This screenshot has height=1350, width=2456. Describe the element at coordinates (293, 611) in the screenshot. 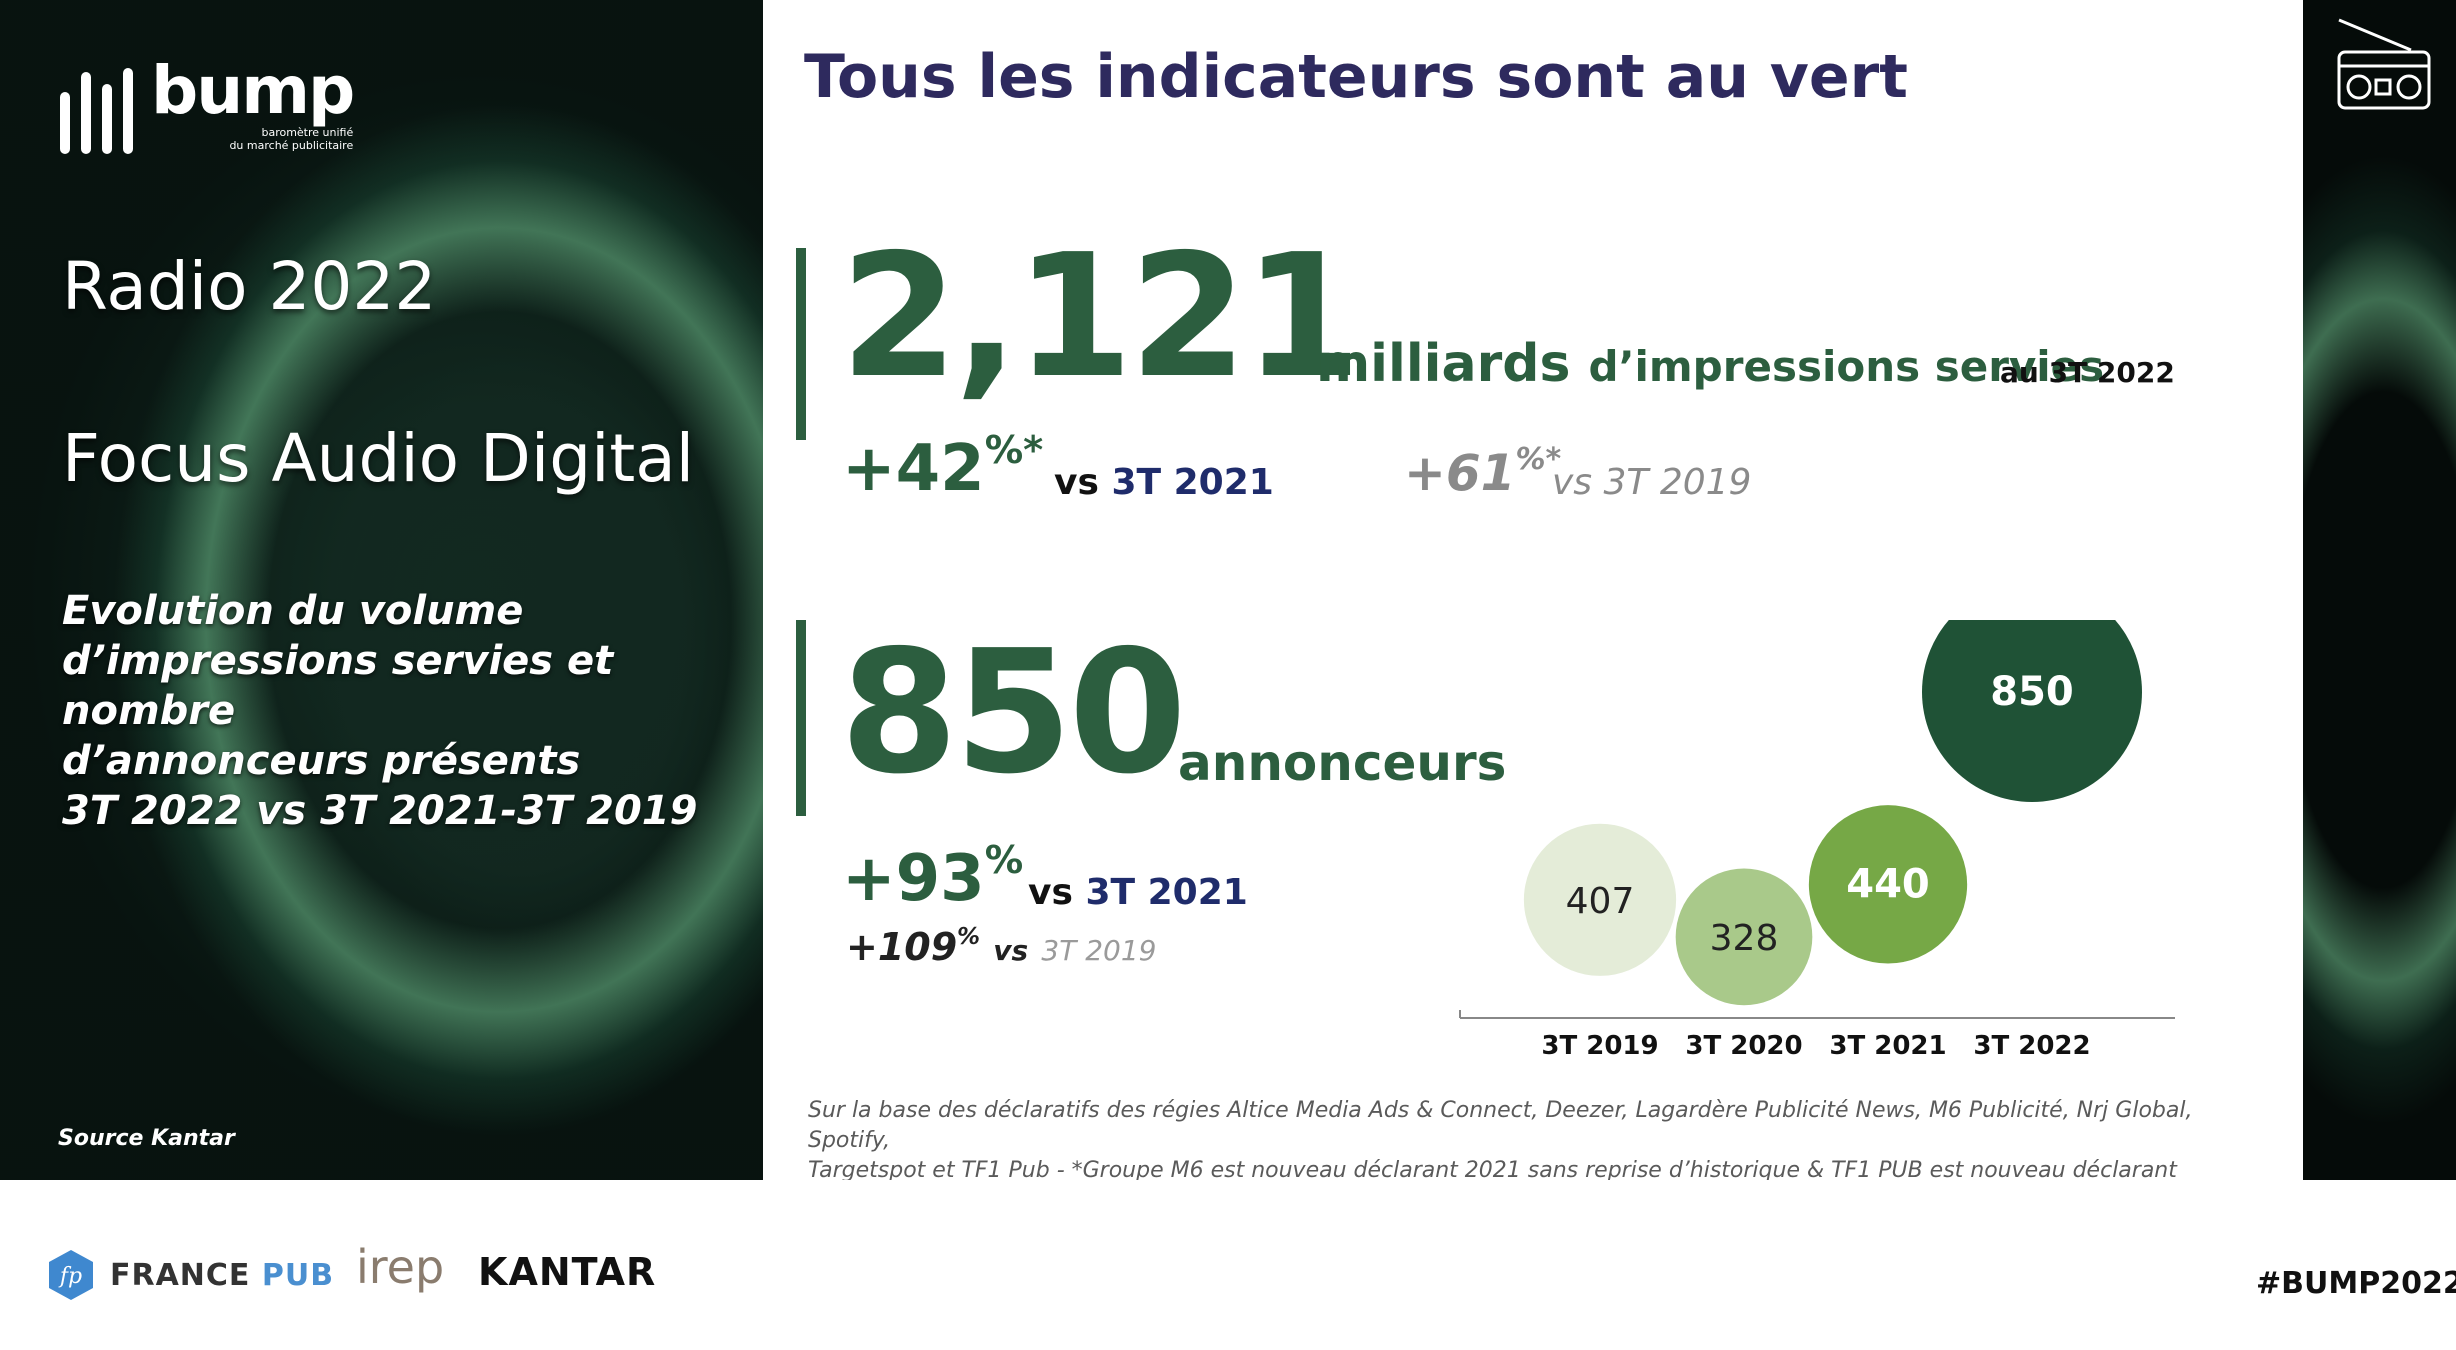

I see `panel-subtitle-line: Evolution du volume` at that location.